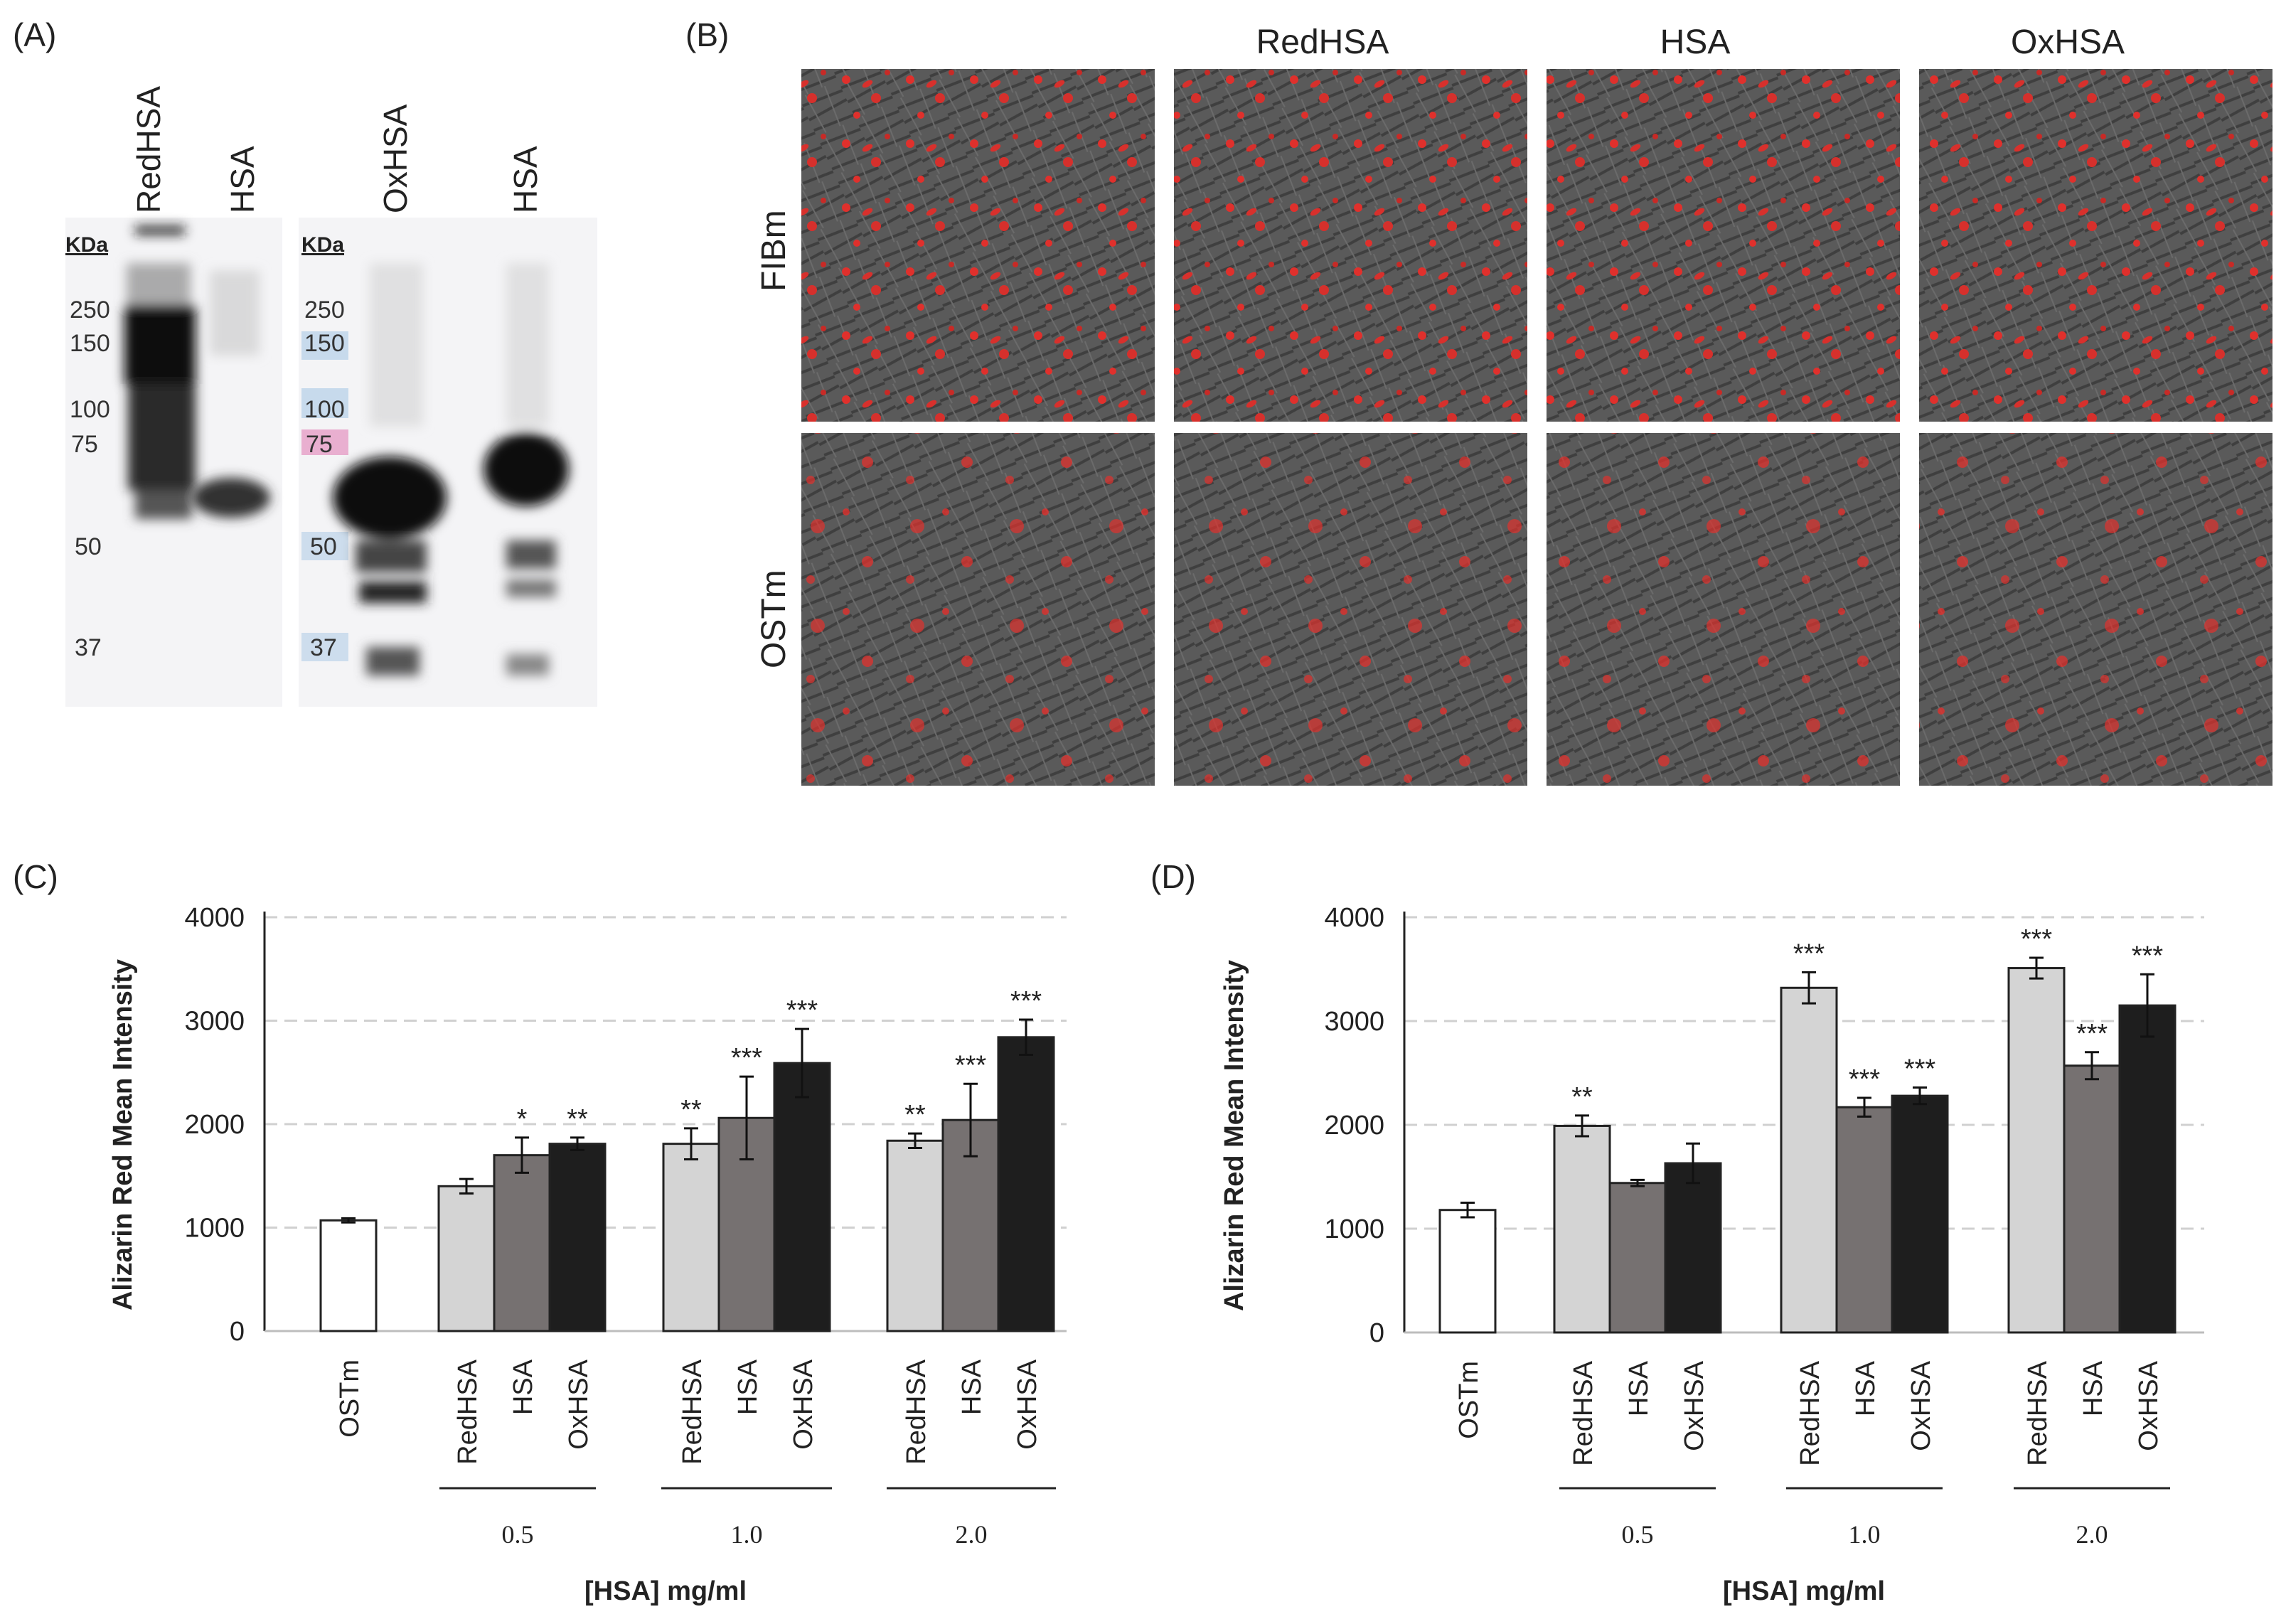 This screenshot has width=2286, height=1624. Describe the element at coordinates (774, 619) in the screenshot. I see `row-header-ostm: OSTm` at that location.